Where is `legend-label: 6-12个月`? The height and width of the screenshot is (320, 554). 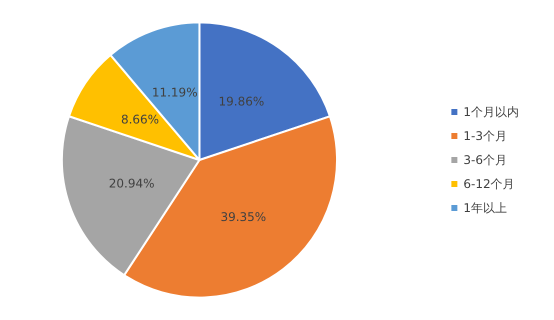 legend-label: 6-12个月 is located at coordinates (489, 184).